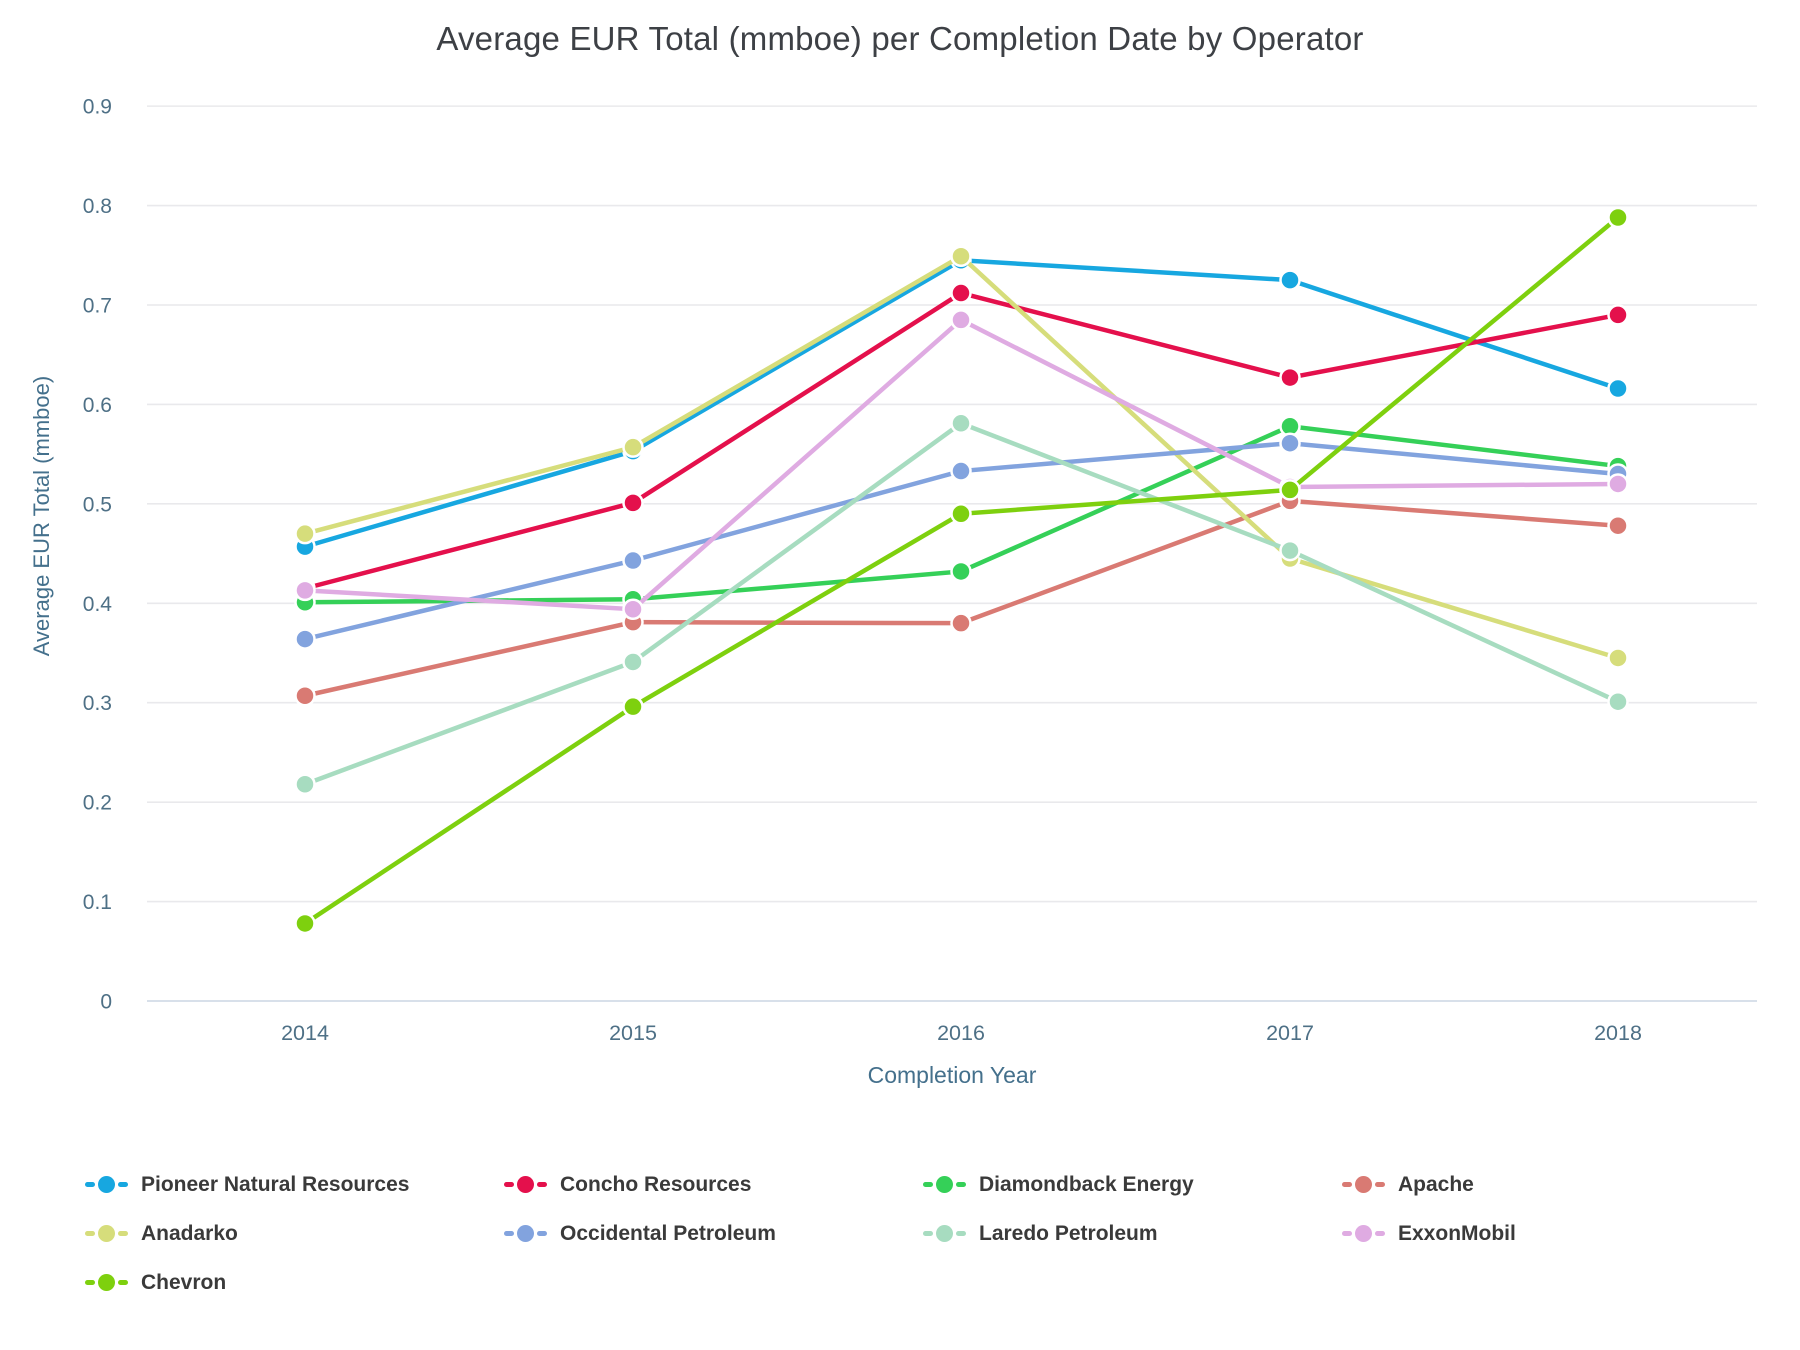 Image resolution: width=1800 pixels, height=1350 pixels. Describe the element at coordinates (1290, 443) in the screenshot. I see `data-point-occidental-petroleum-2017` at that location.